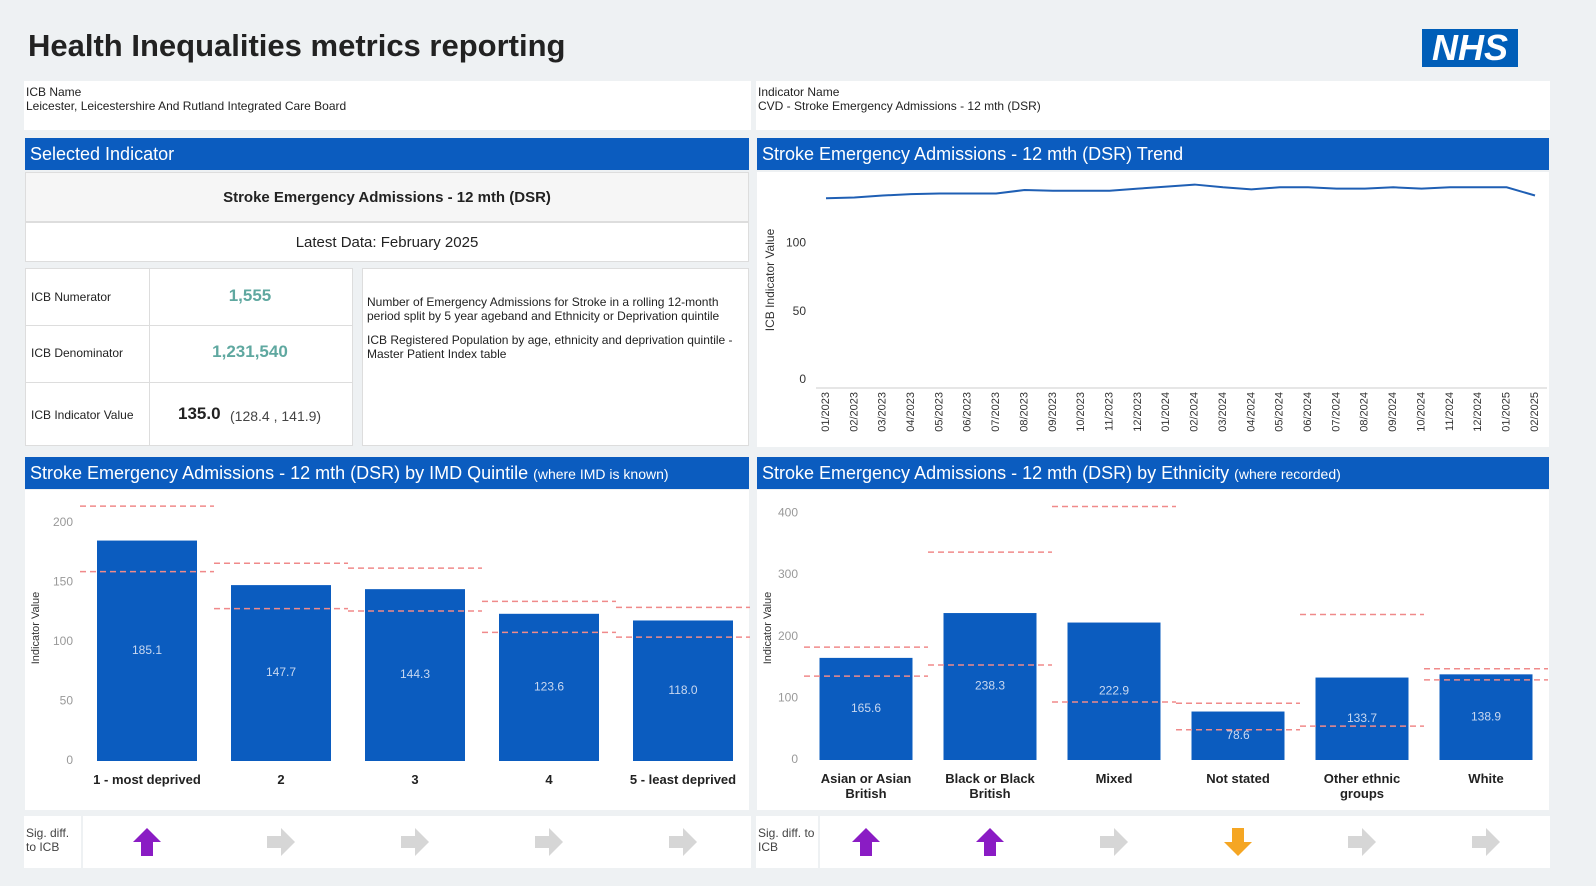  I want to click on x-tick-label: 09/2023, so click(1053, 412).